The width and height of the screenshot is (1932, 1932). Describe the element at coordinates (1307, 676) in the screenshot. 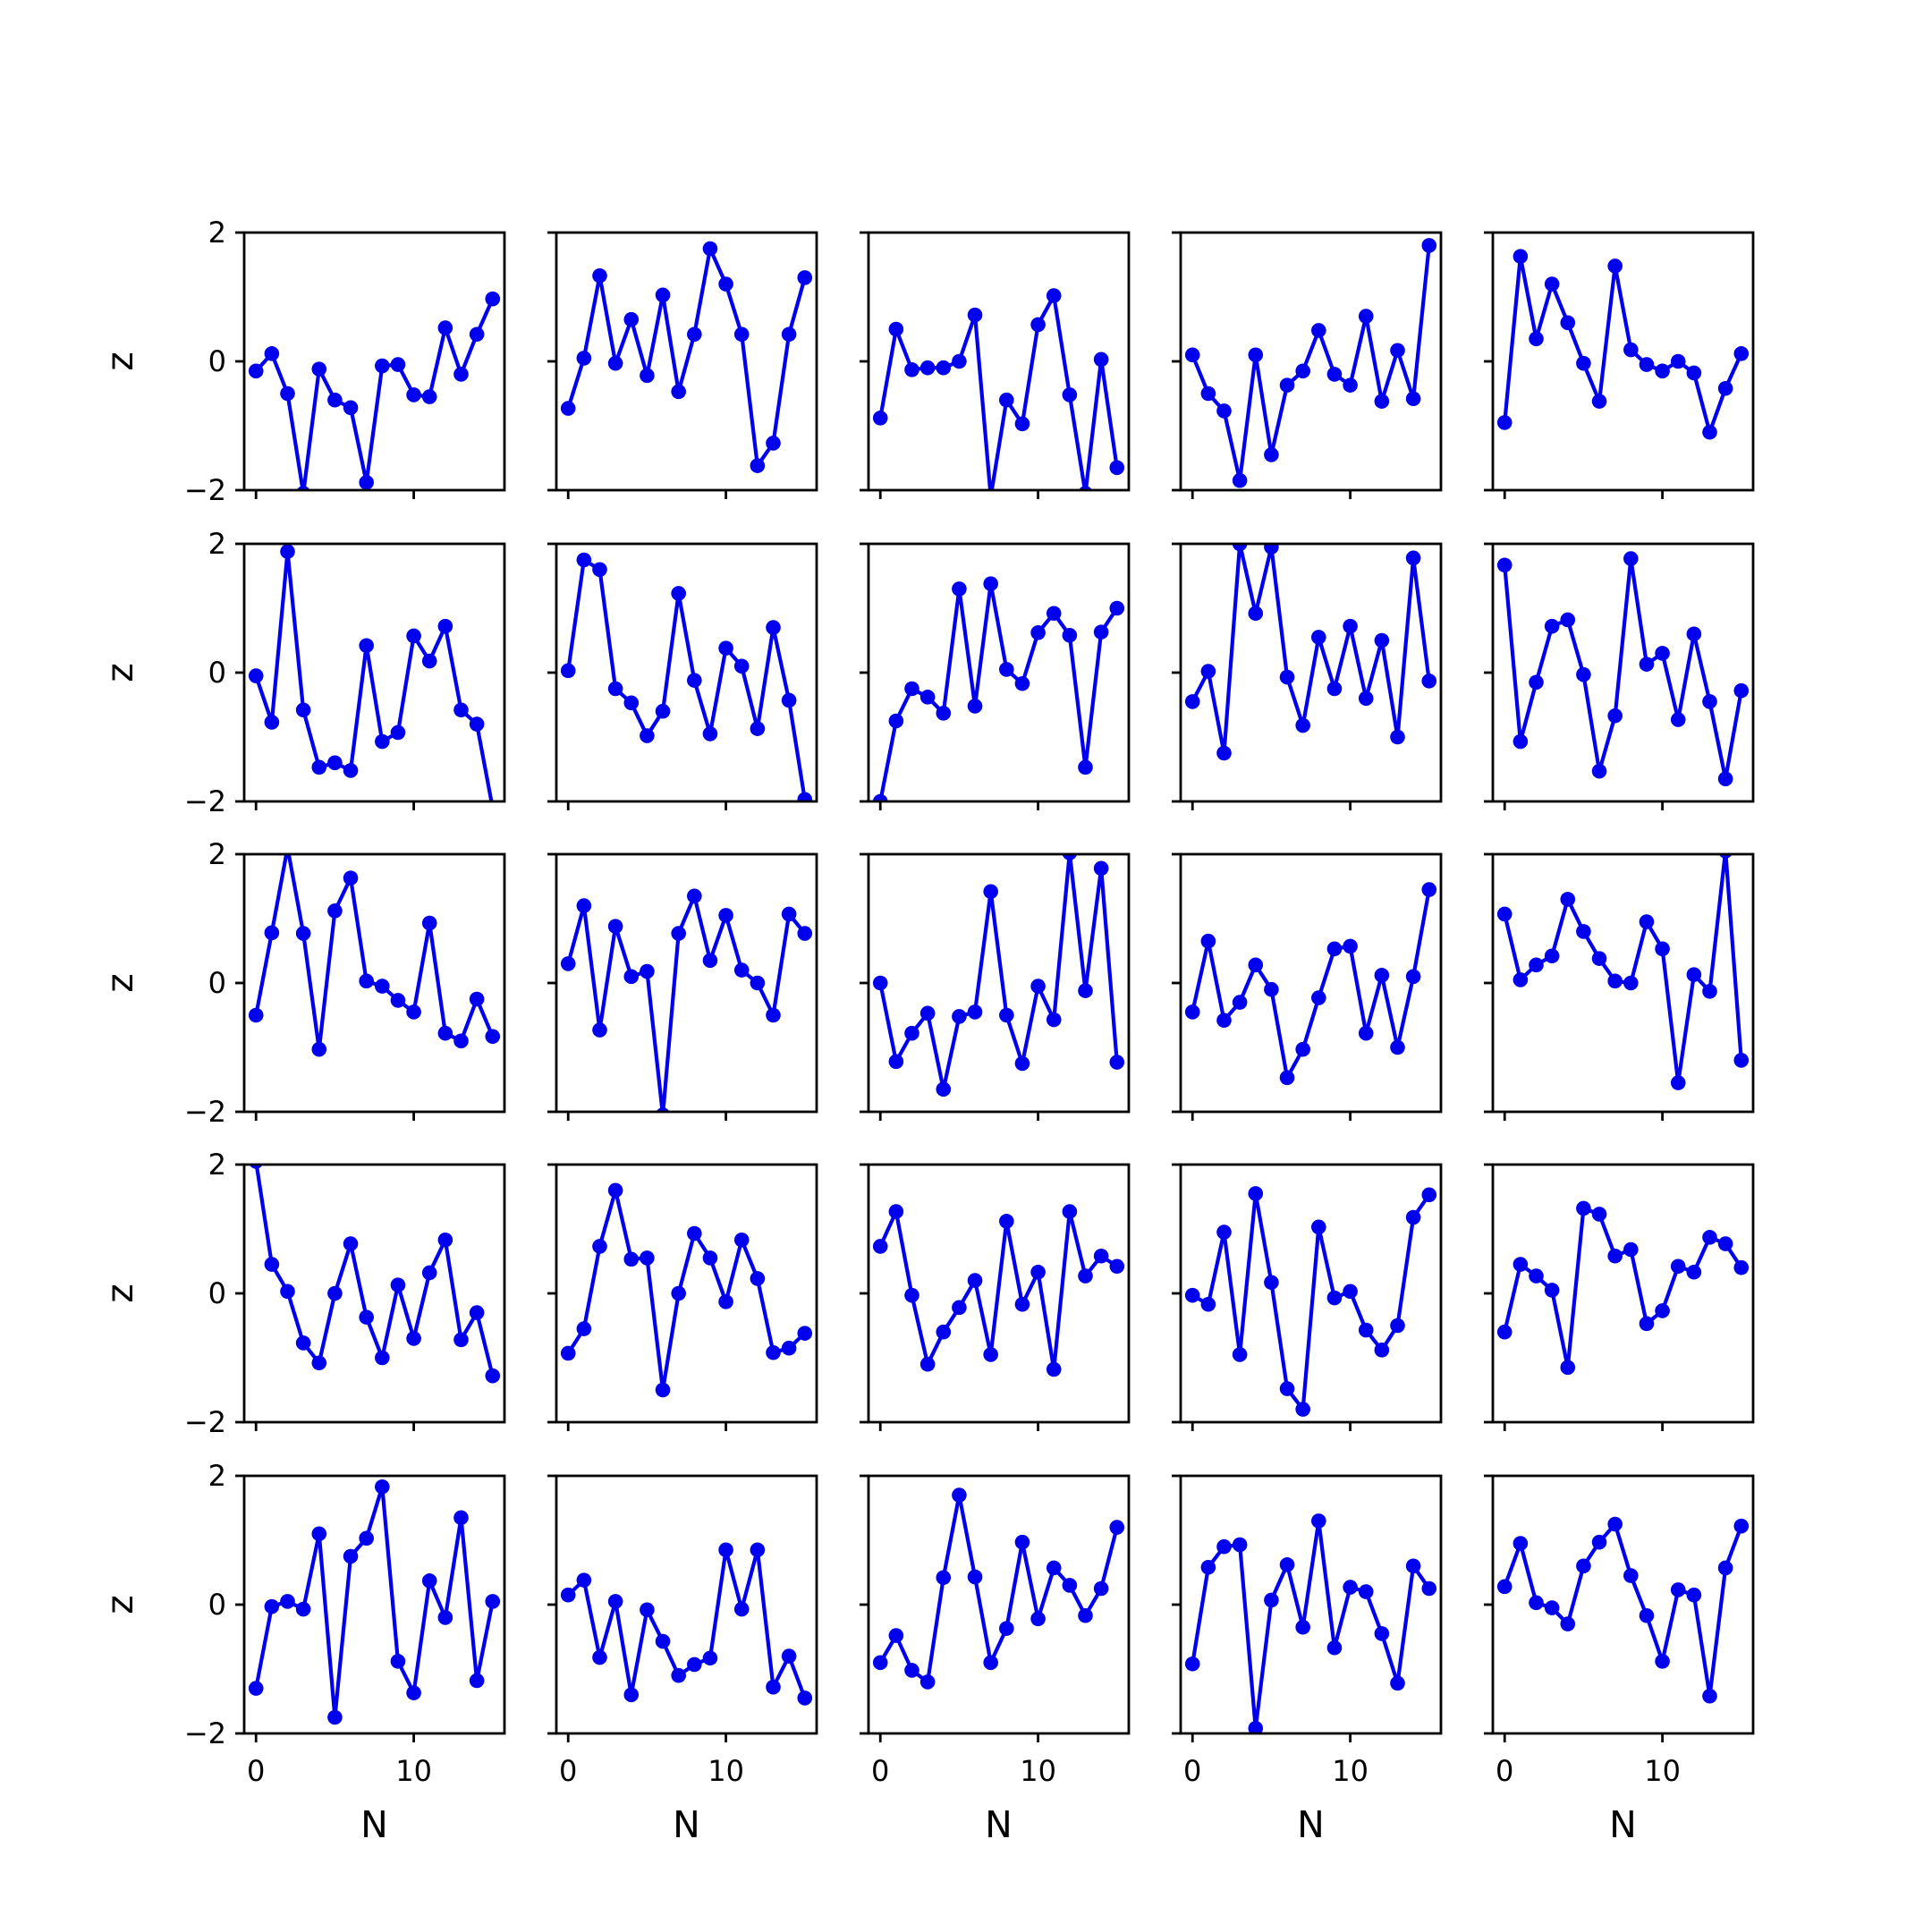

I see `panel-r2-c4` at that location.